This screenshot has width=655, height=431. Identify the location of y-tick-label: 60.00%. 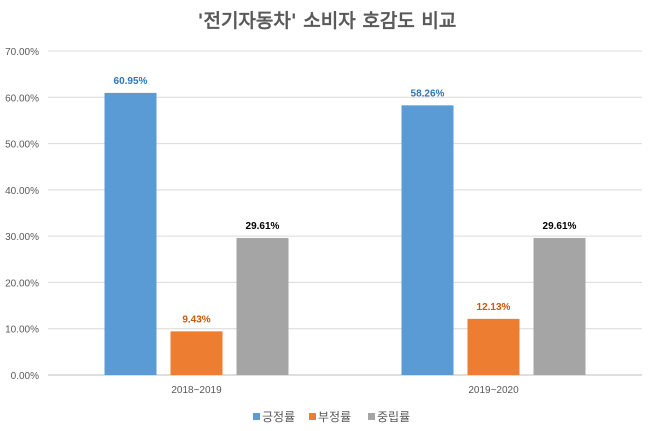
(22, 98).